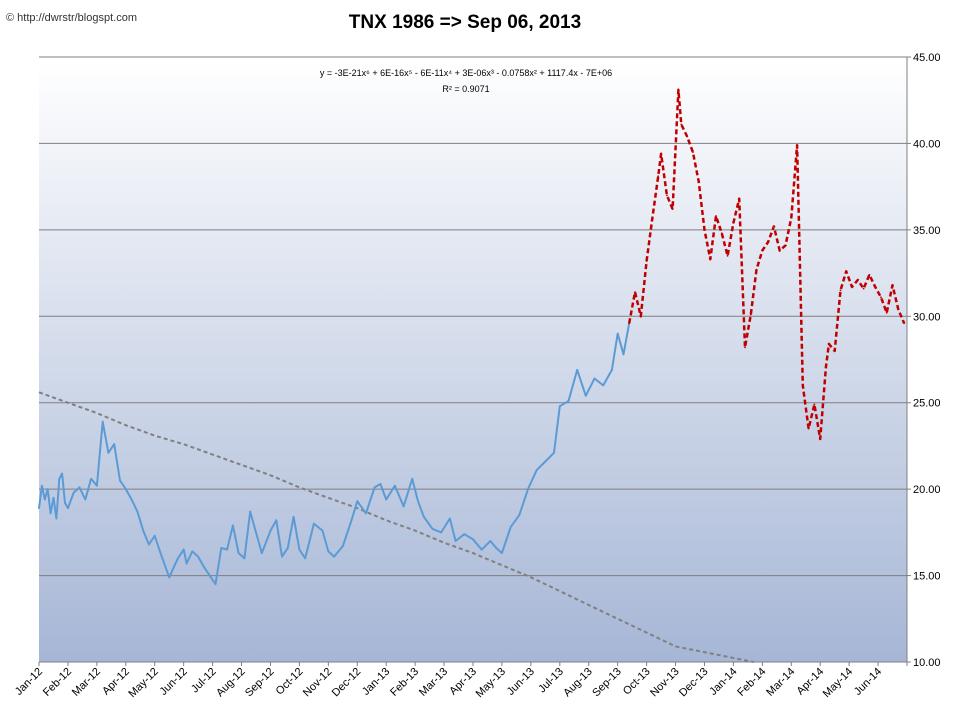 This screenshot has width=960, height=720. What do you see at coordinates (927, 663) in the screenshot?
I see `y-tick-label: 10.00` at bounding box center [927, 663].